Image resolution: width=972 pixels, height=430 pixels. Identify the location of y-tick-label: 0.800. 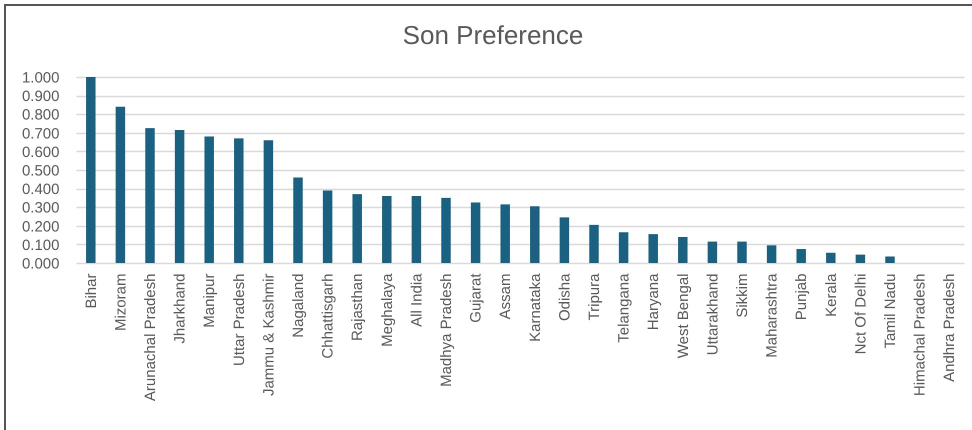
(41, 115).